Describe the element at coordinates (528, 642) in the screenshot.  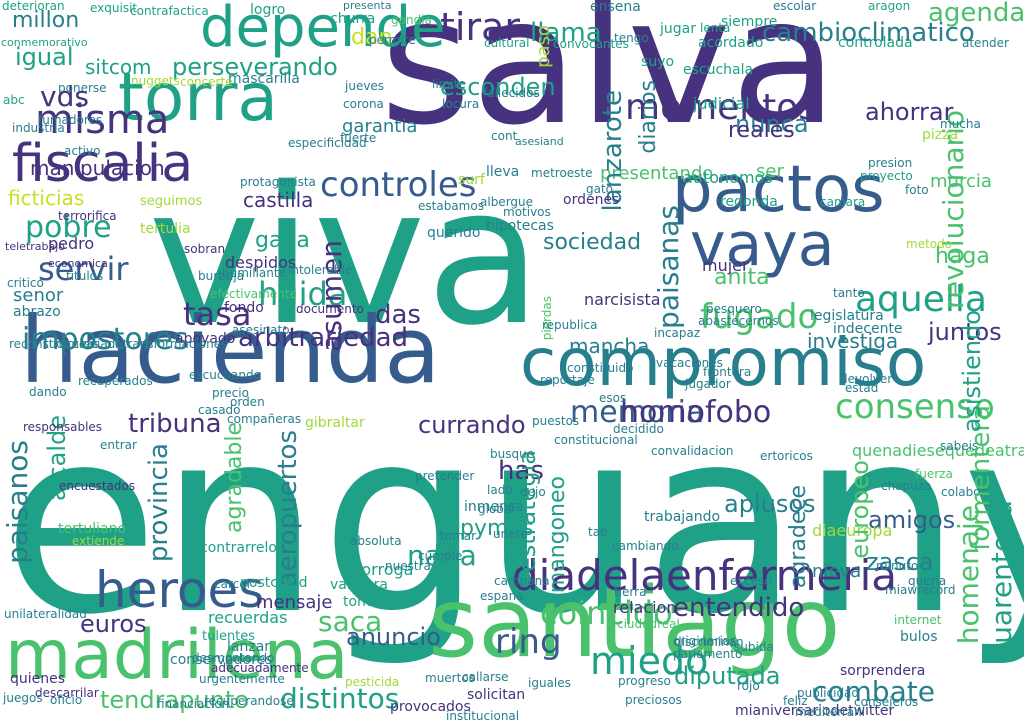
I see `word-ring: ring` at that location.